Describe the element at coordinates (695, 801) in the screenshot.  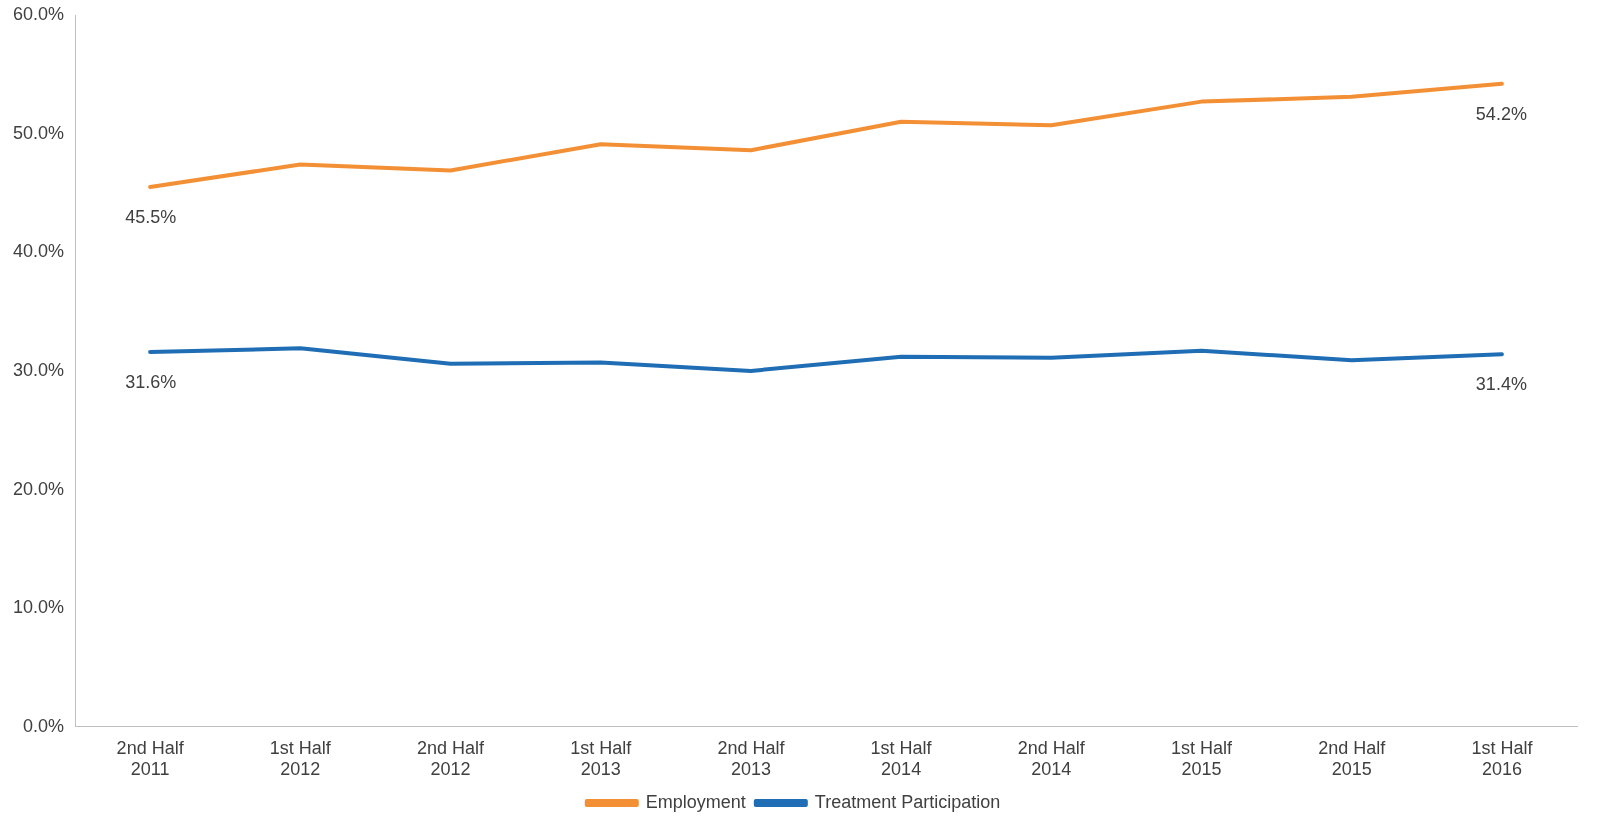
I see `legend-label: Employment` at that location.